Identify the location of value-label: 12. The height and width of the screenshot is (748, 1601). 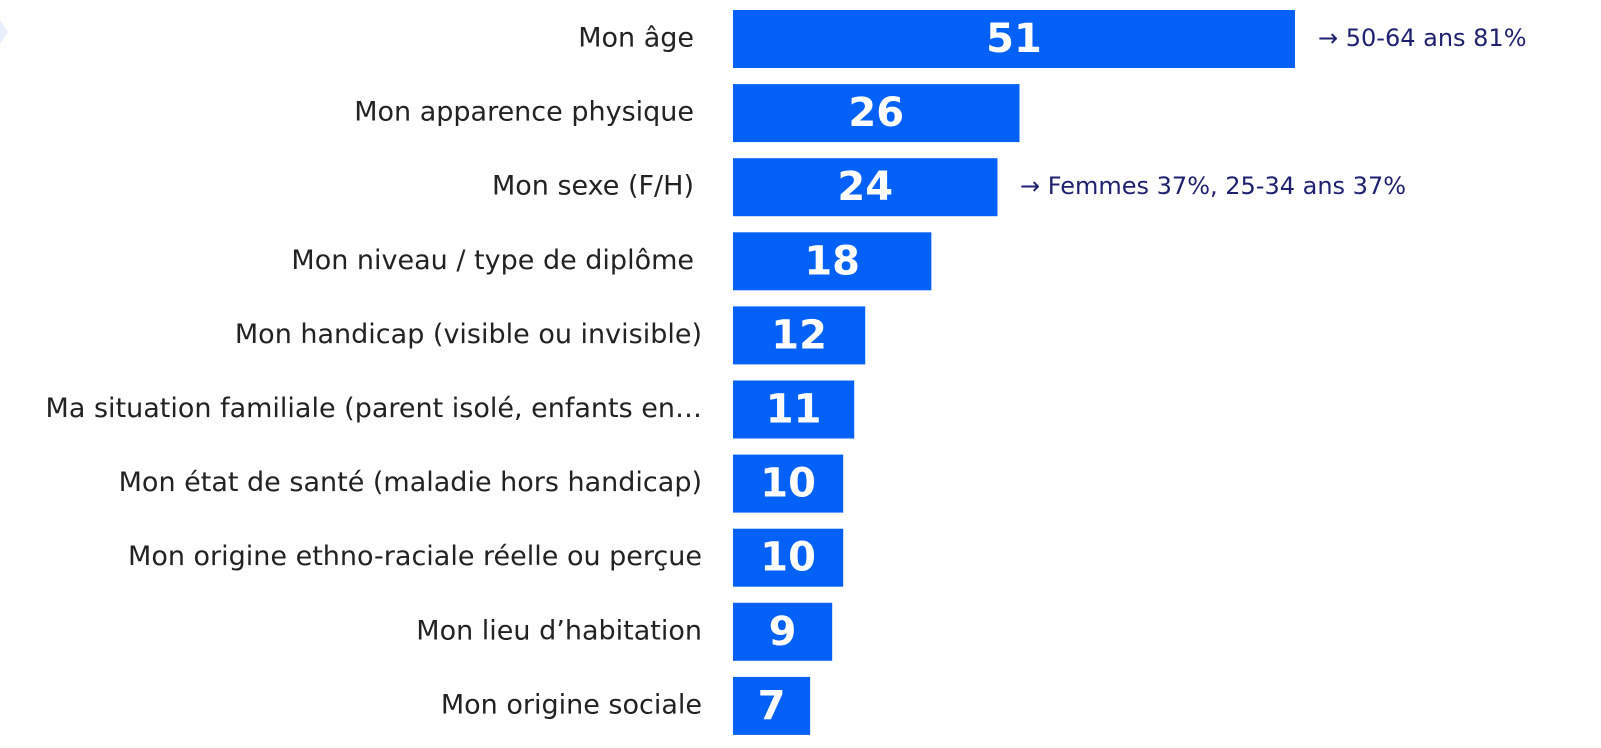
(799, 335).